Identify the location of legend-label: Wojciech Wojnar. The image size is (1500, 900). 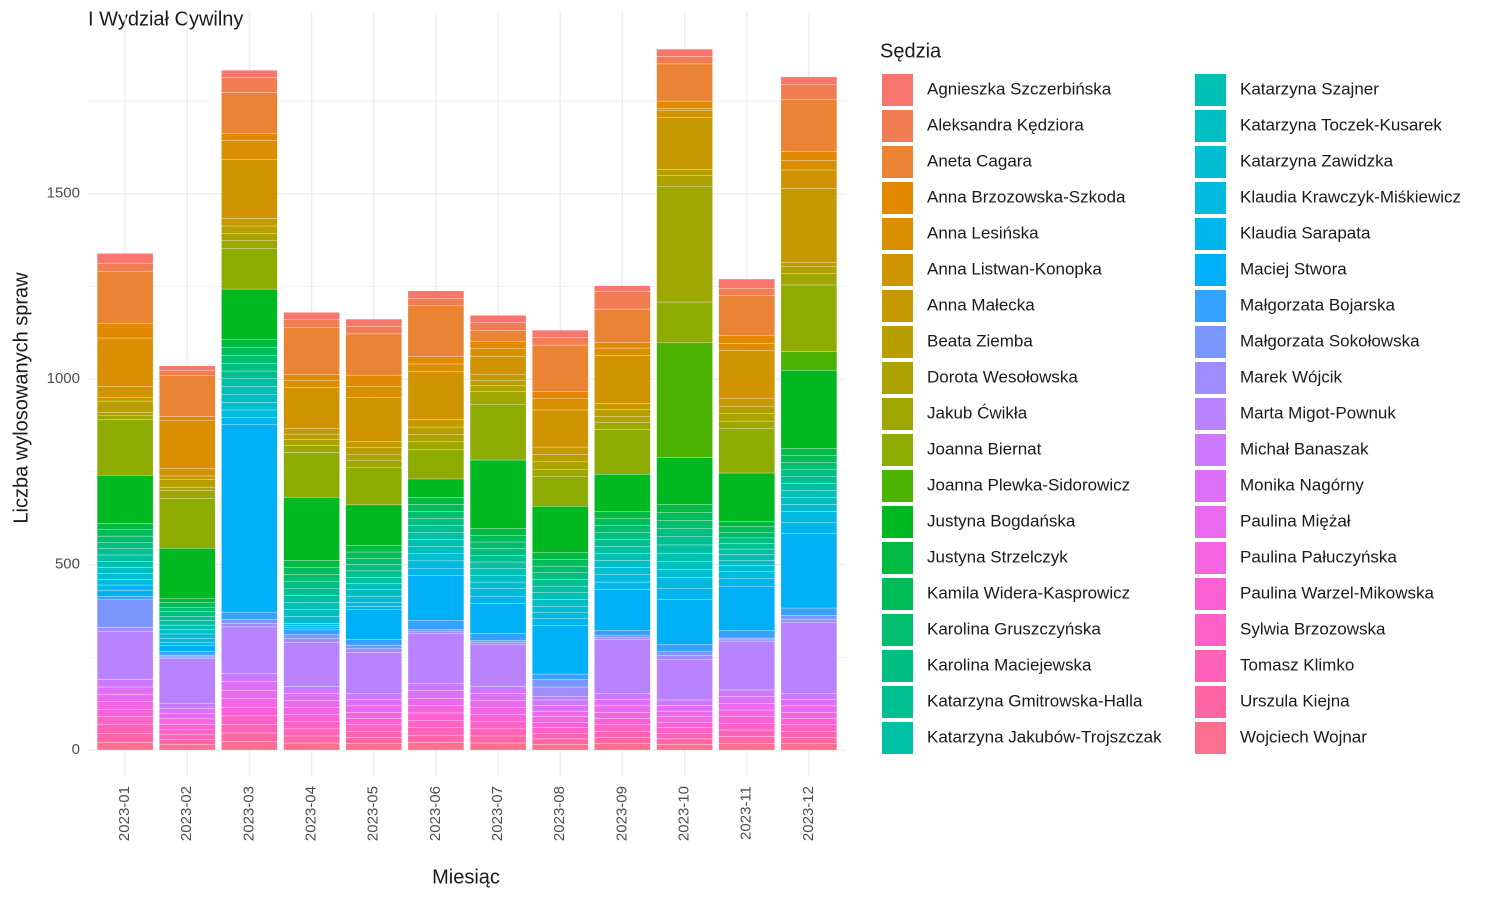
(1303, 736).